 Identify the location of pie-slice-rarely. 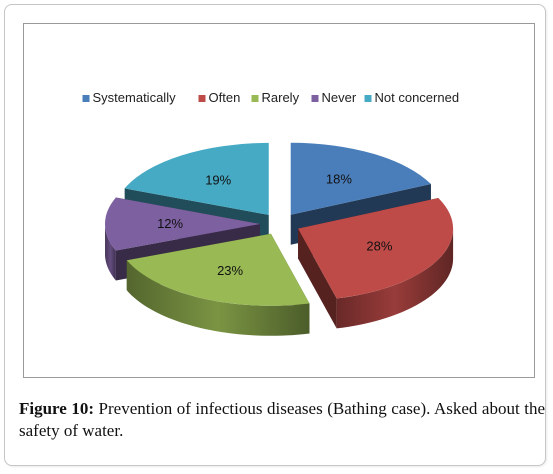
(218, 284).